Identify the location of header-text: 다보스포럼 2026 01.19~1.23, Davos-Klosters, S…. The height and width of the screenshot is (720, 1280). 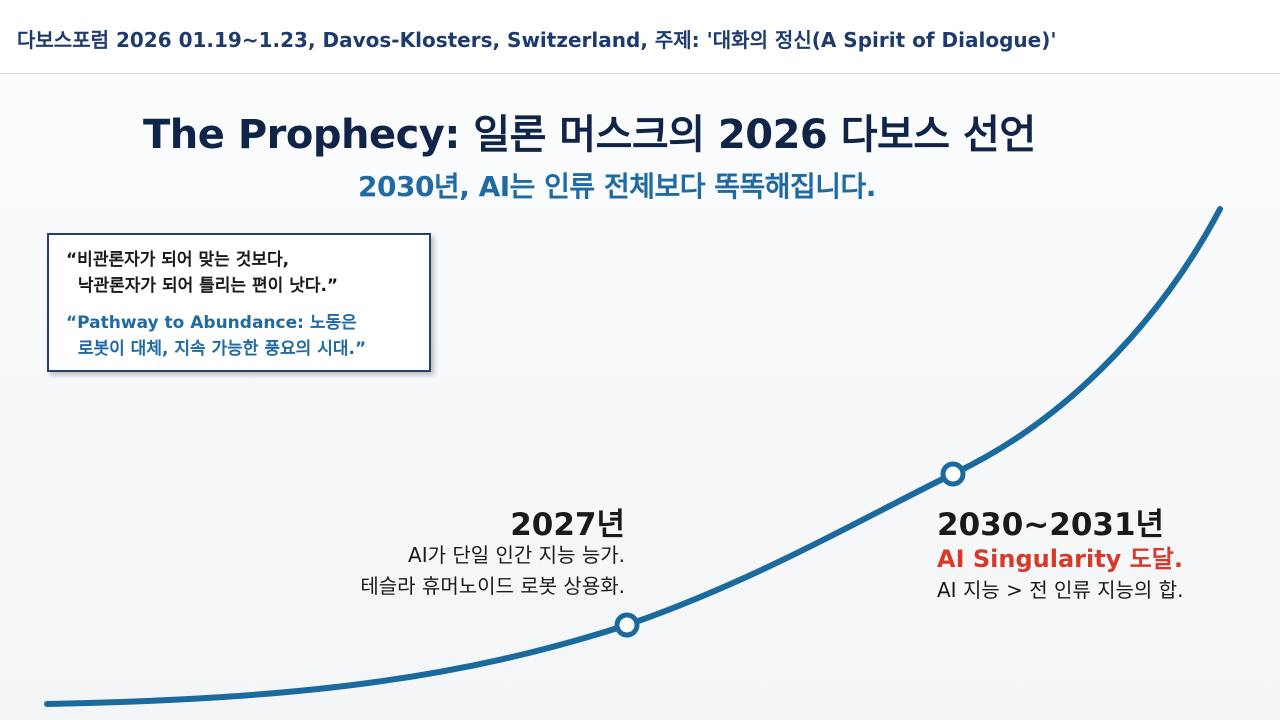
(537, 40).